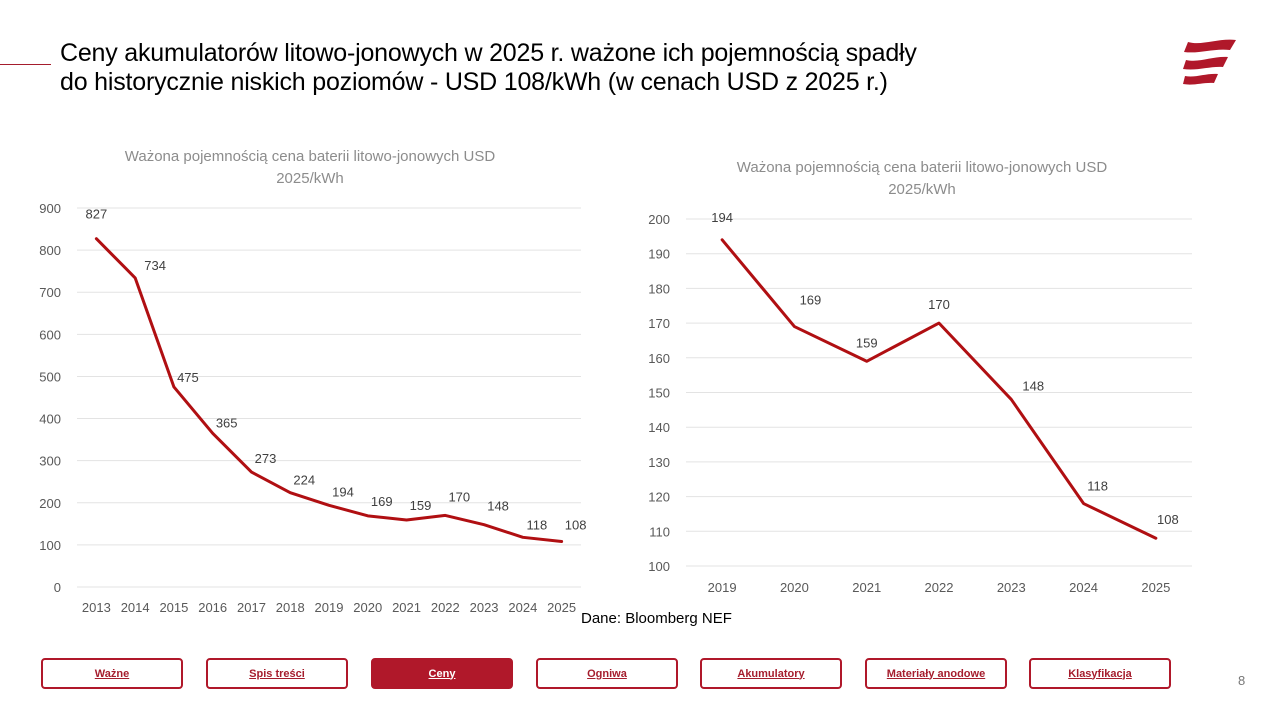 The height and width of the screenshot is (714, 1277). I want to click on chart-2-data-label: 118, so click(1097, 486).